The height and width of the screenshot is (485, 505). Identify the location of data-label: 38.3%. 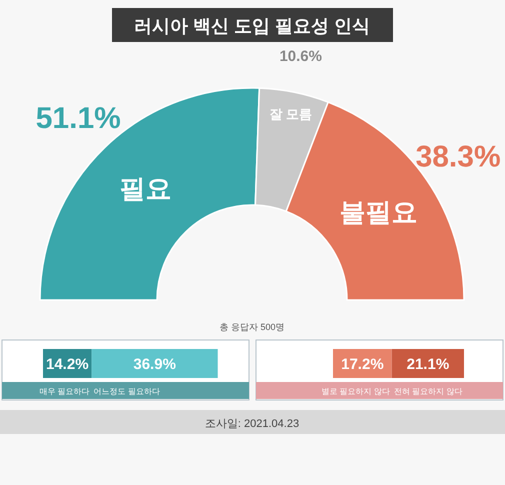
(458, 157).